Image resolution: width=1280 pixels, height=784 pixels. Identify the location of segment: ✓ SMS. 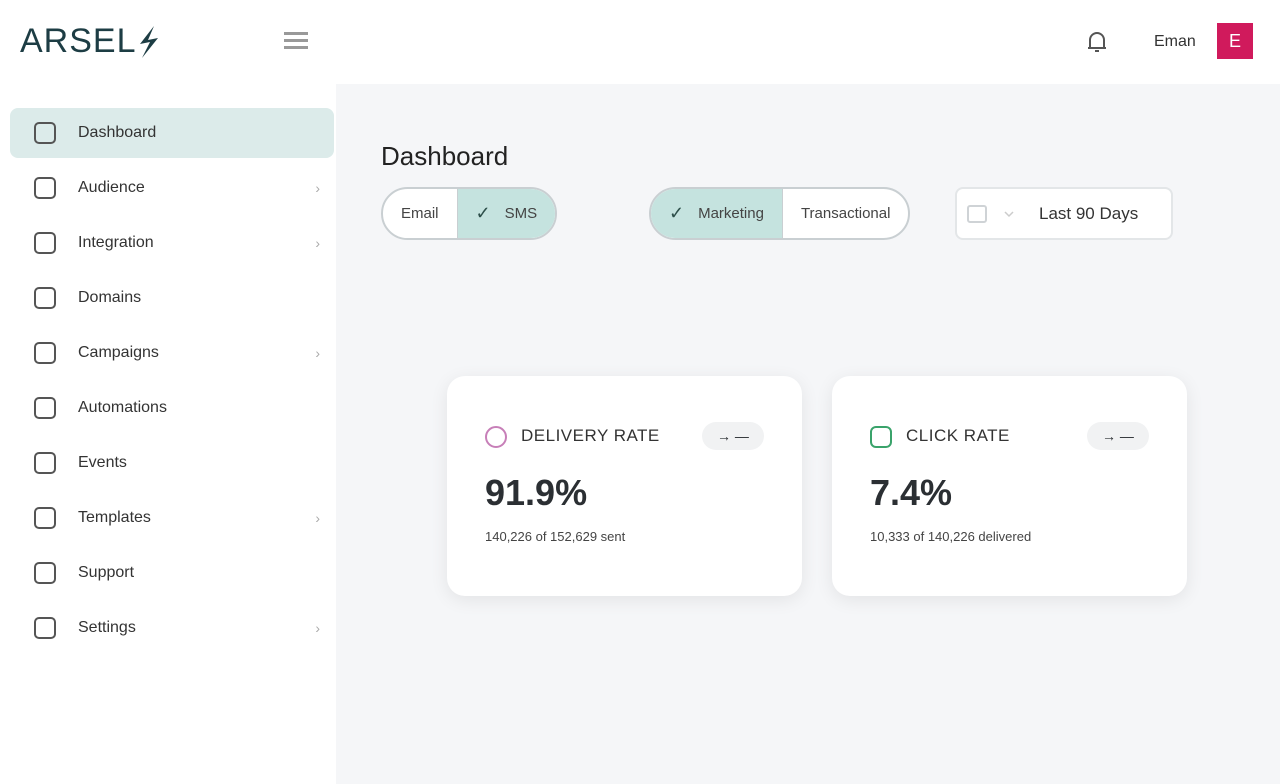
(506, 213).